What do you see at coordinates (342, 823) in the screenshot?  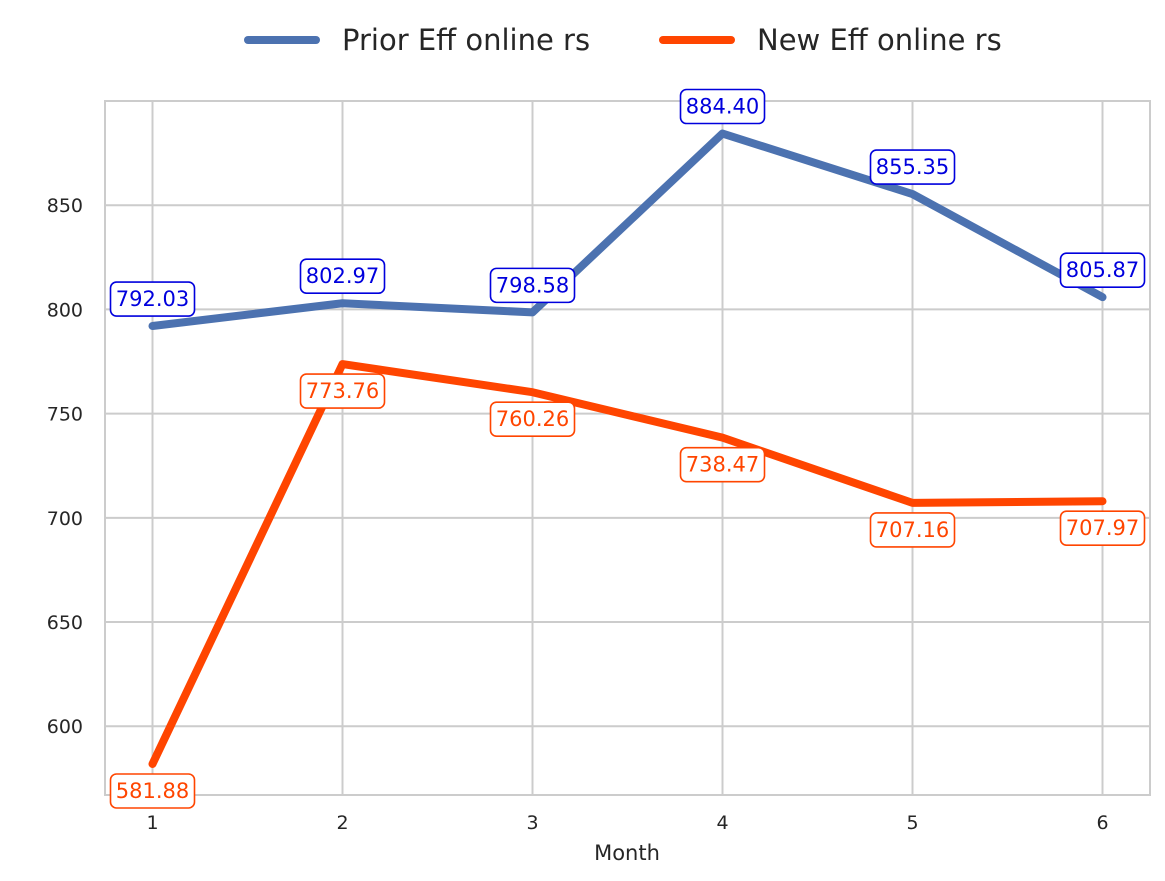 I see `x-tick-label: 2` at bounding box center [342, 823].